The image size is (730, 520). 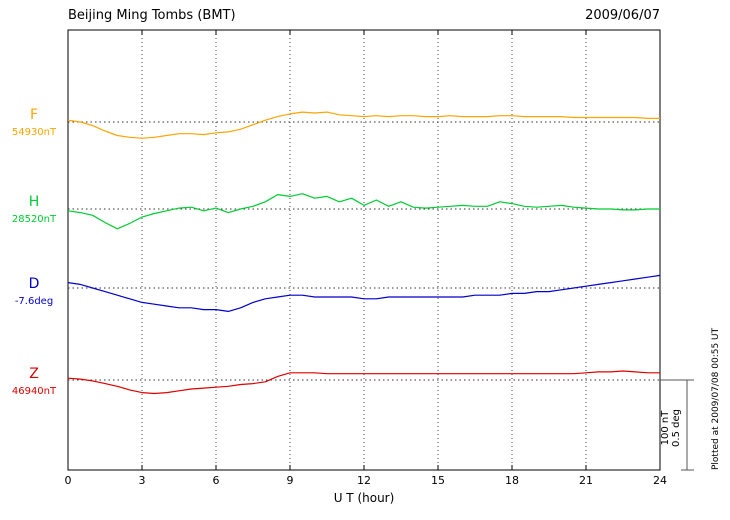 I want to click on trace-label-Z: Z, so click(x=34, y=374).